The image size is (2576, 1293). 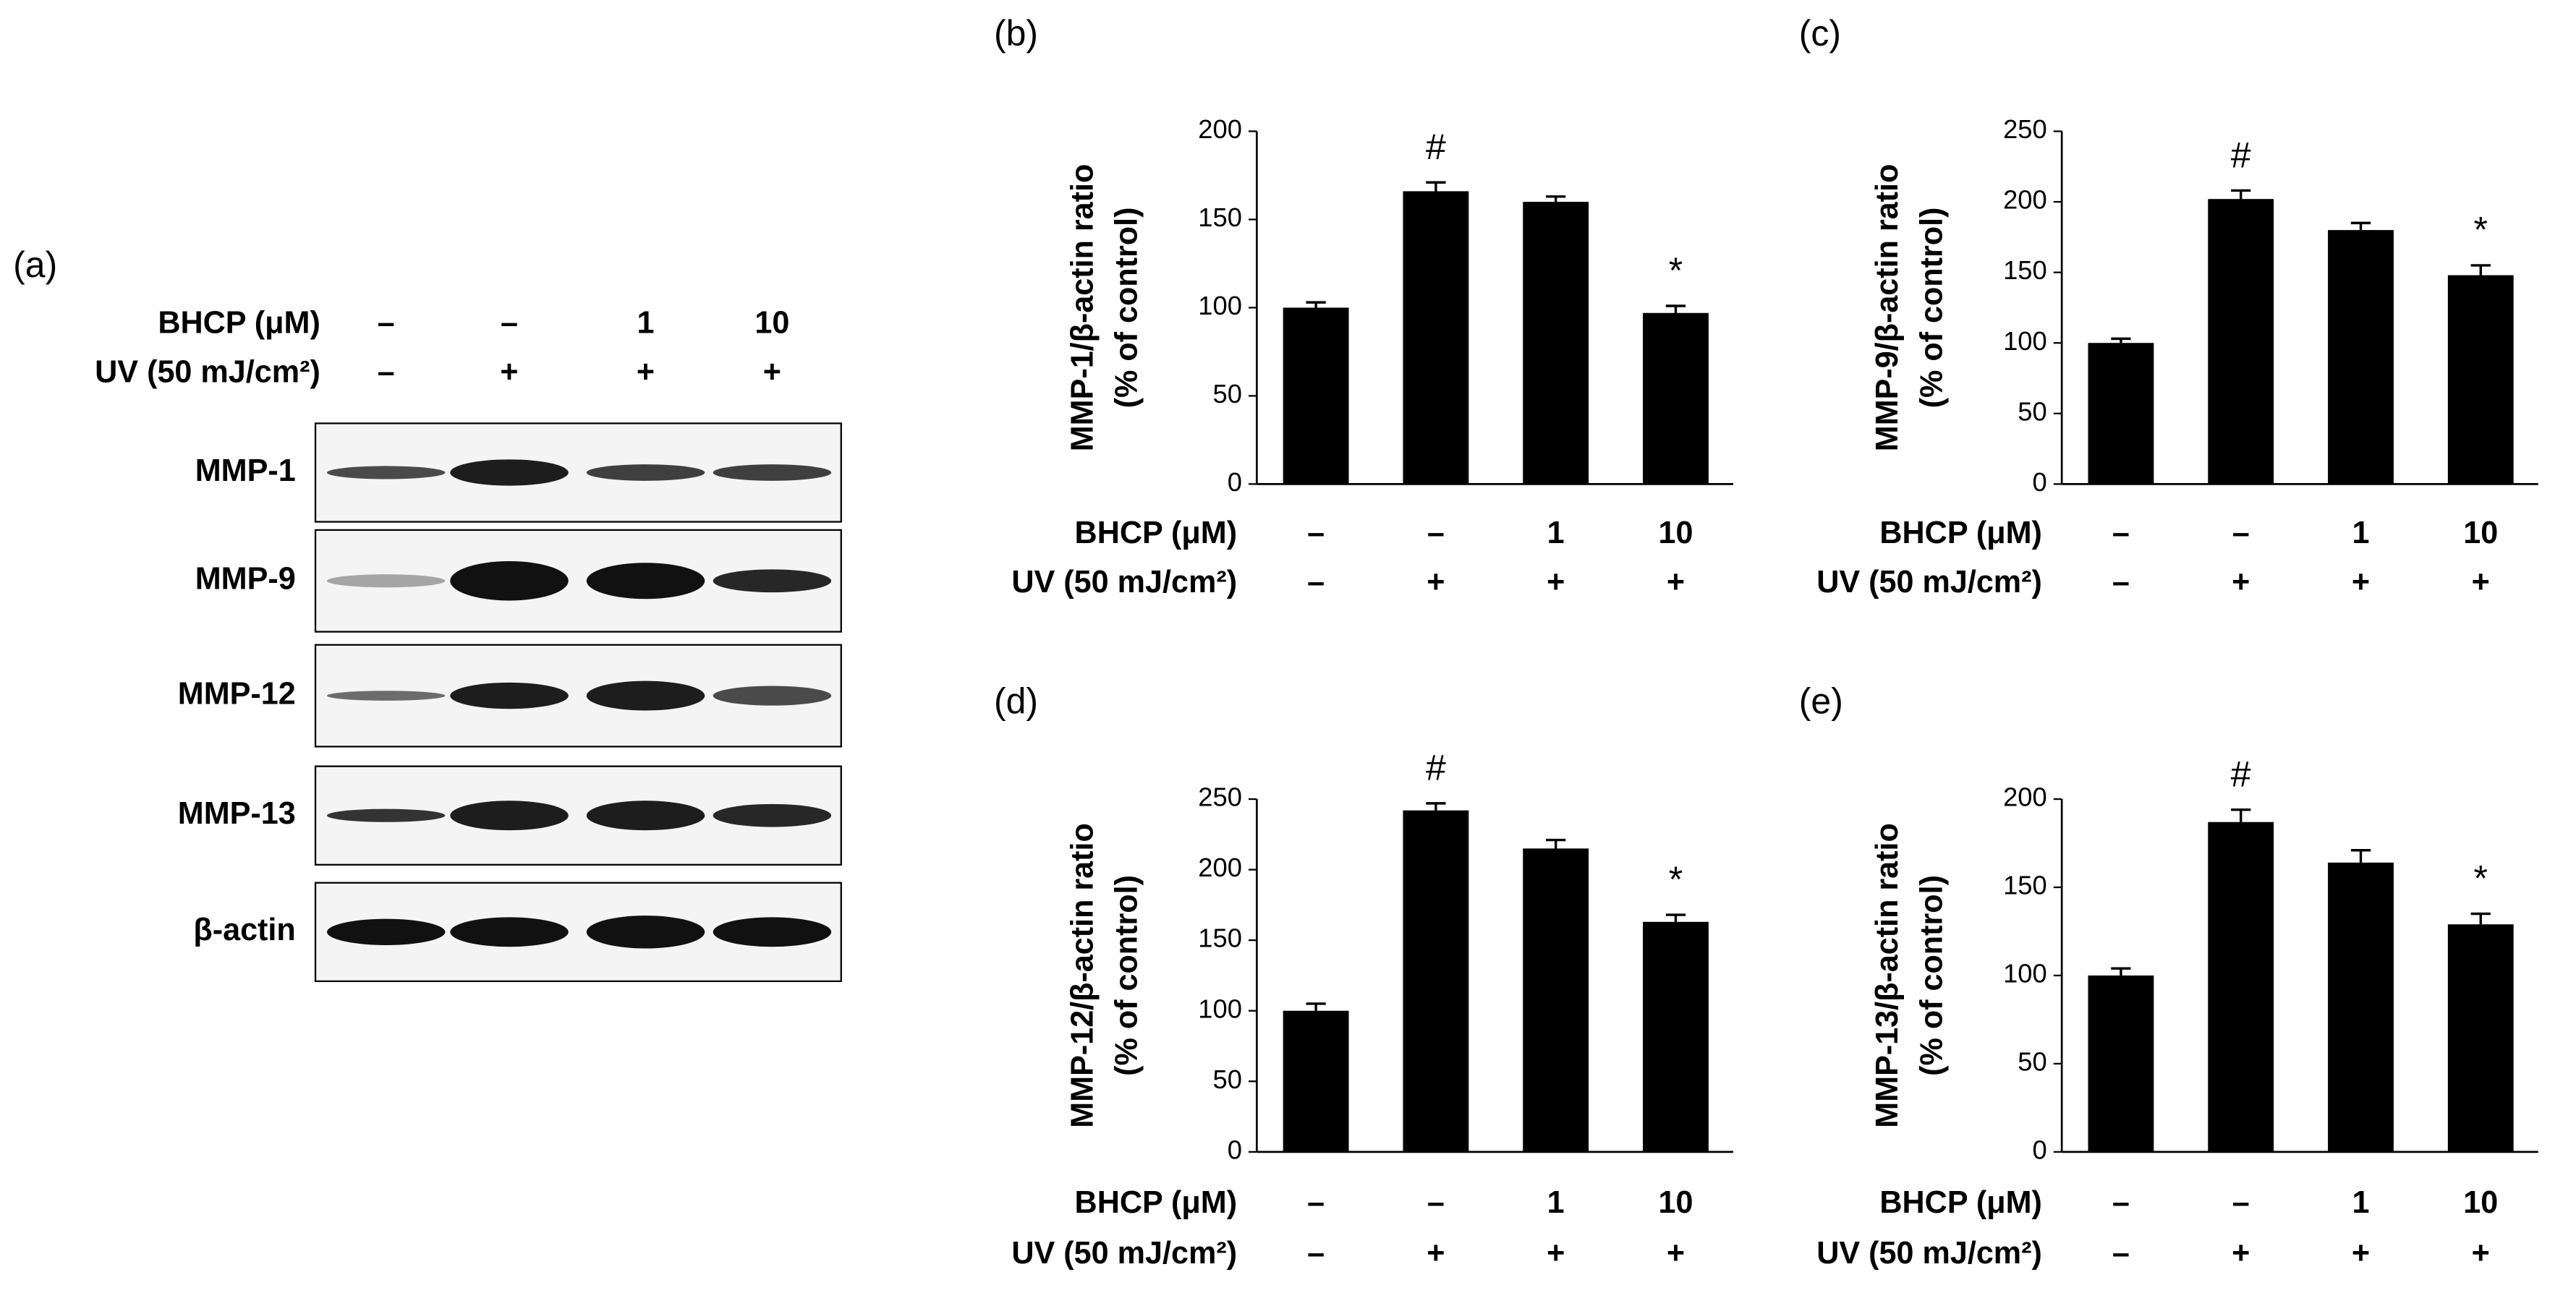 What do you see at coordinates (2025, 270) in the screenshot?
I see `y-tick-label: 150` at bounding box center [2025, 270].